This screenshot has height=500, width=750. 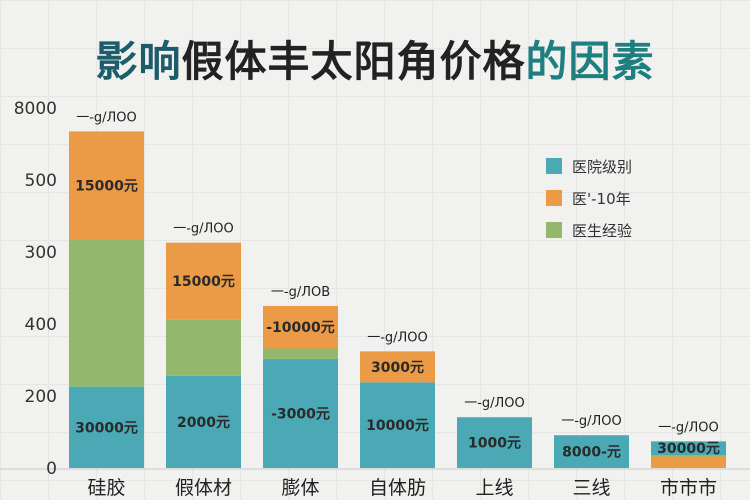 I want to click on y-tick-label: 300, so click(x=41, y=253).